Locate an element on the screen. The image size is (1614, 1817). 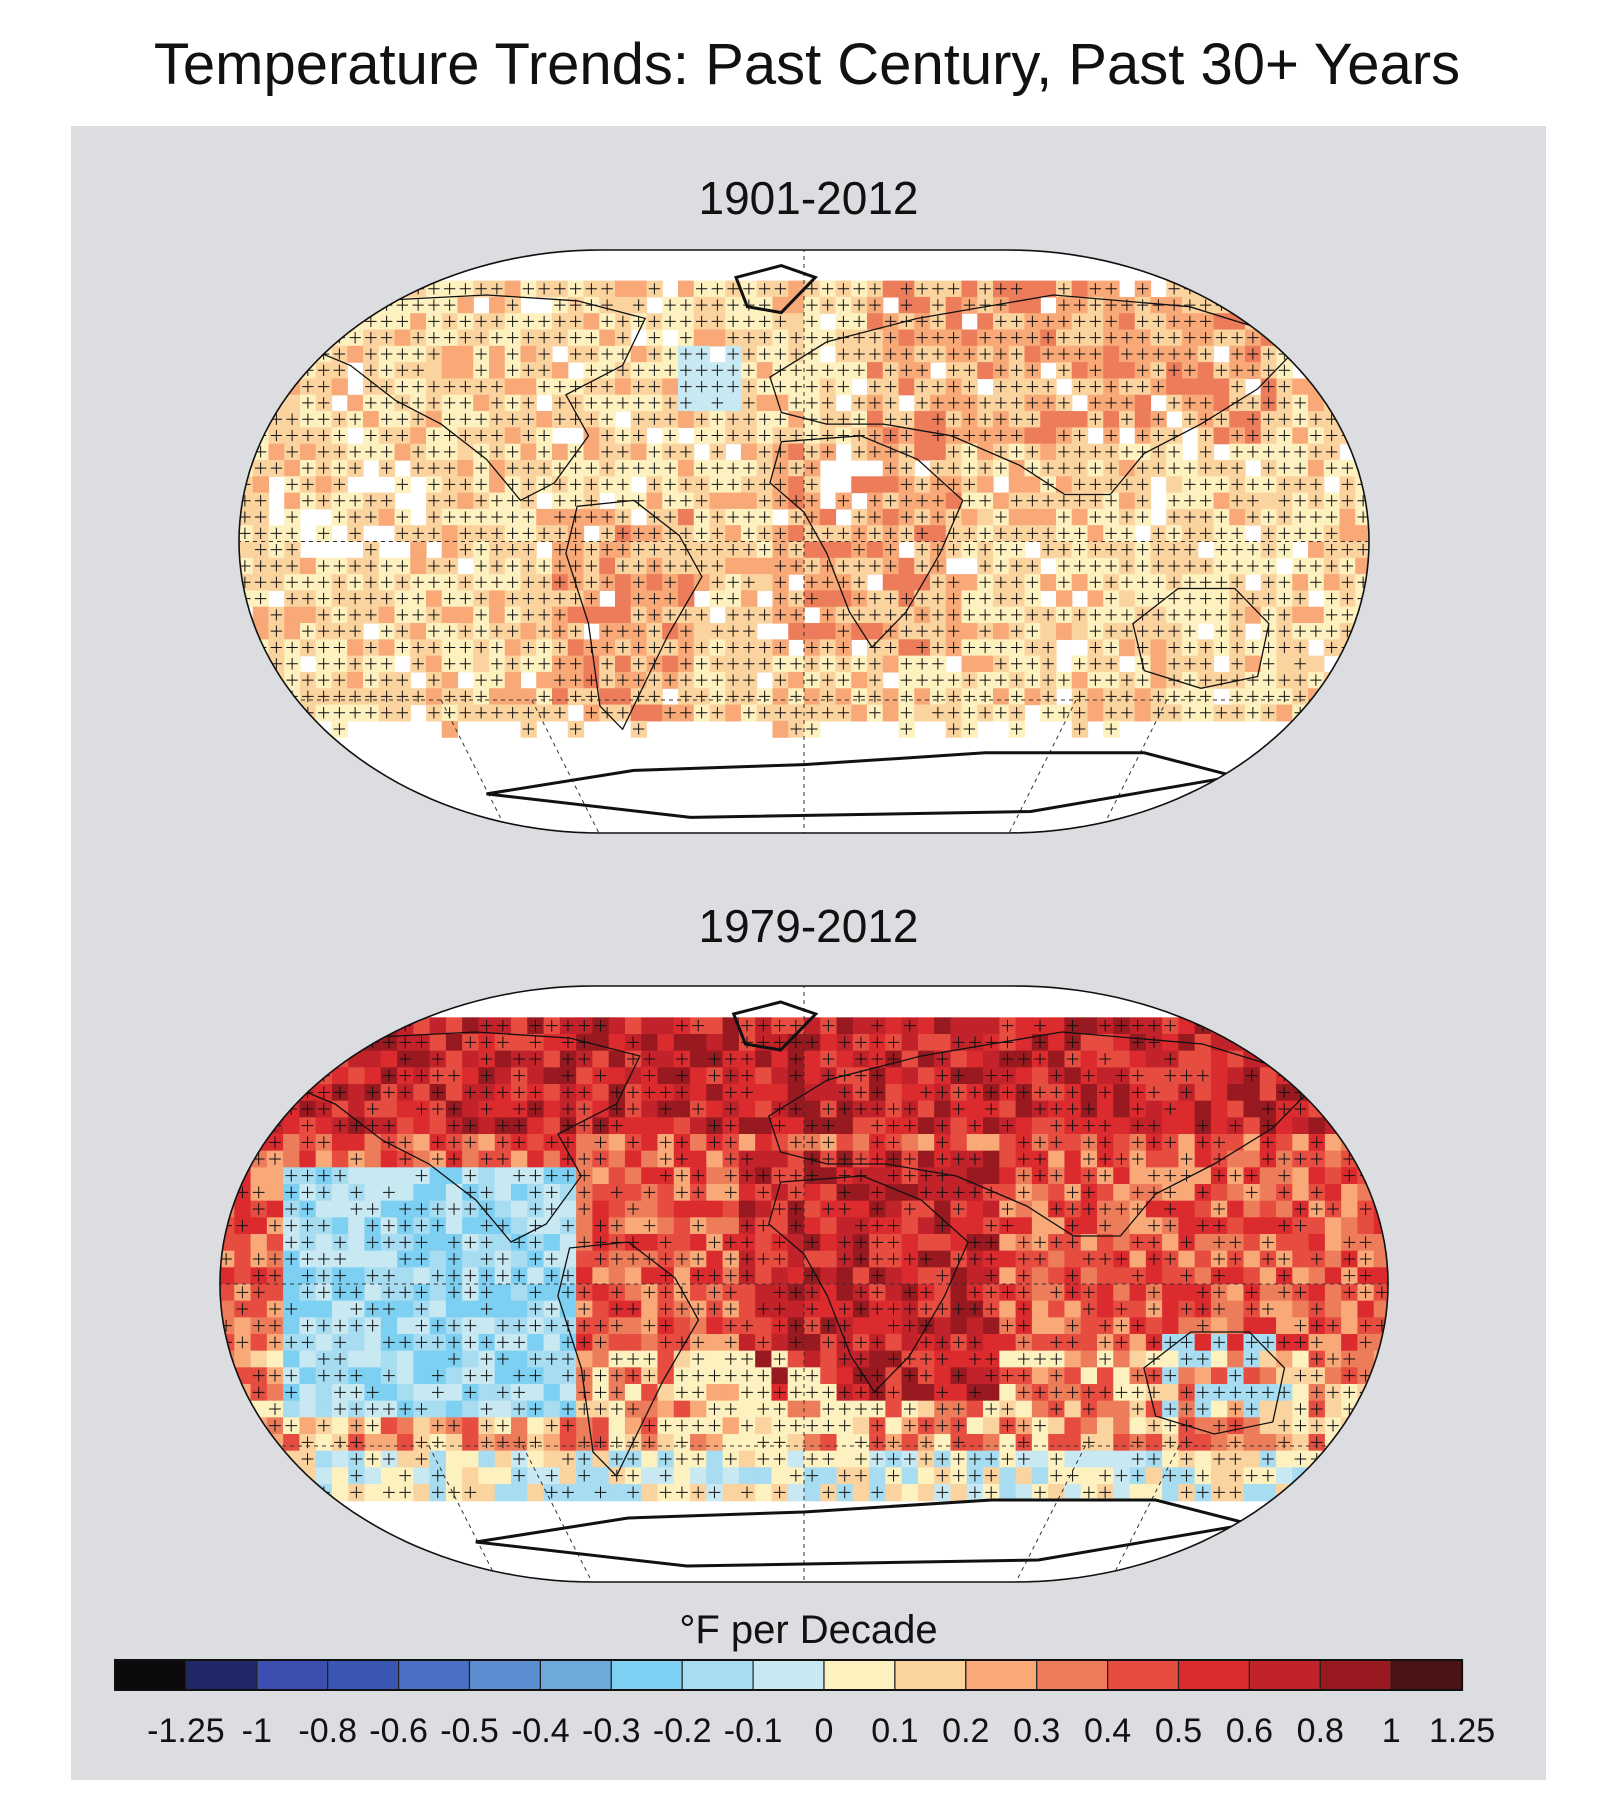
colorbar-tick-label: -0.1 is located at coordinates (753, 1731).